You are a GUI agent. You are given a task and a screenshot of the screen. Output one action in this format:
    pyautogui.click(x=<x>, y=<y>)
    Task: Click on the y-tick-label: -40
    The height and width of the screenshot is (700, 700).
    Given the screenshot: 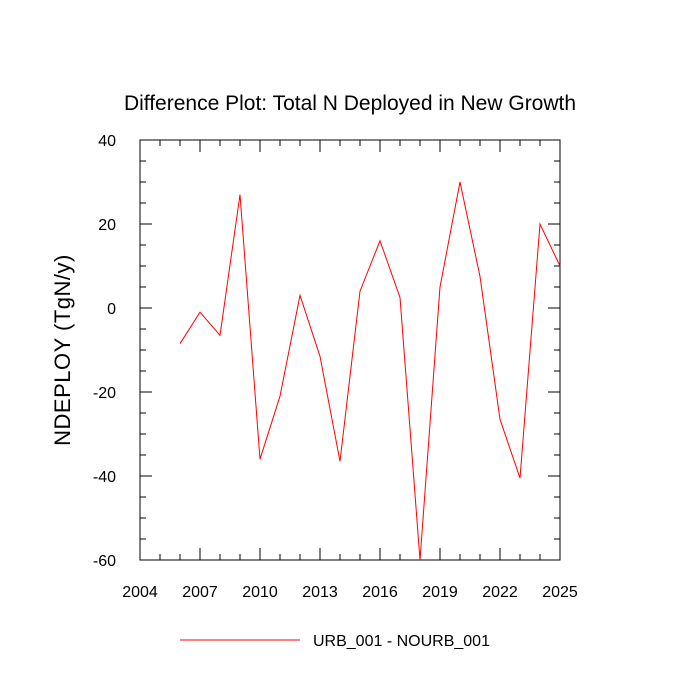 What is the action you would take?
    pyautogui.click(x=104, y=477)
    